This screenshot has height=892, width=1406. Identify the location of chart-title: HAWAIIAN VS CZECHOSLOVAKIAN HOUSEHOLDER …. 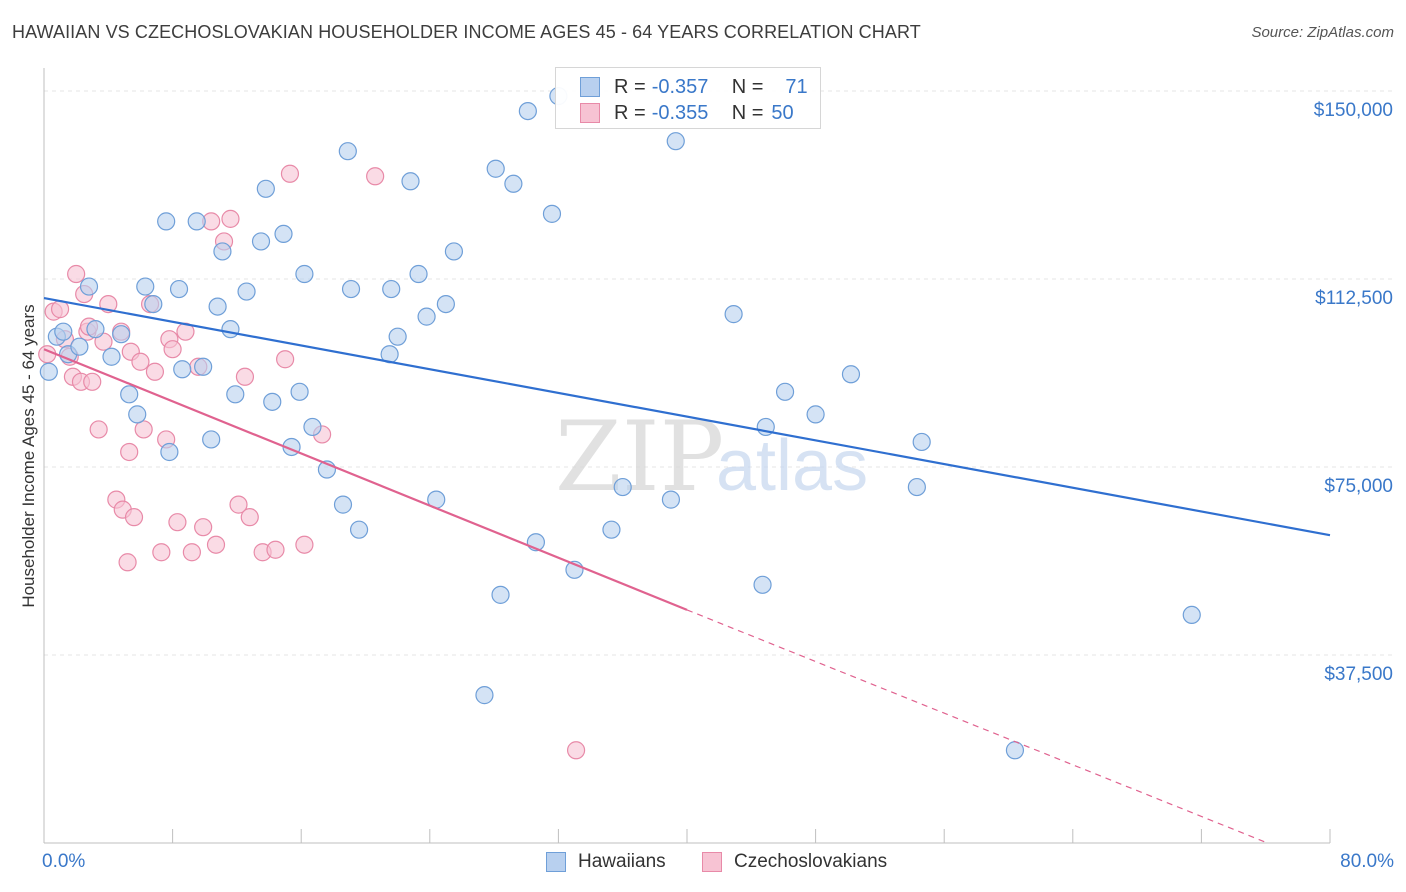
(466, 32).